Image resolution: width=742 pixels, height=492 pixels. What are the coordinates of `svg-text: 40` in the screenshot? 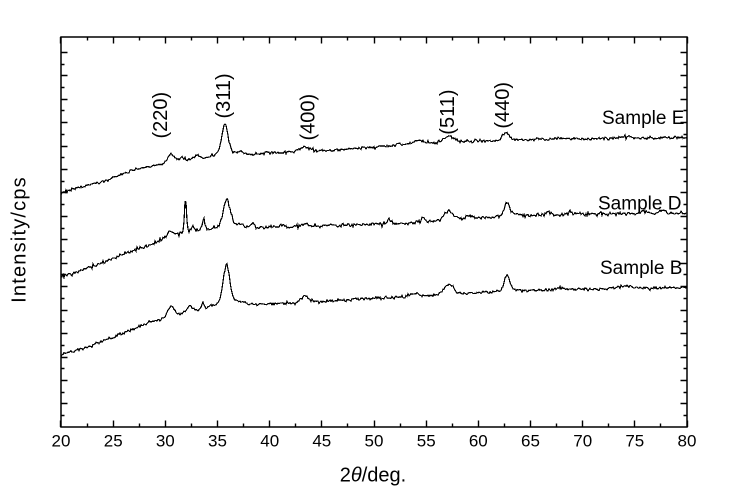 It's located at (269, 441).